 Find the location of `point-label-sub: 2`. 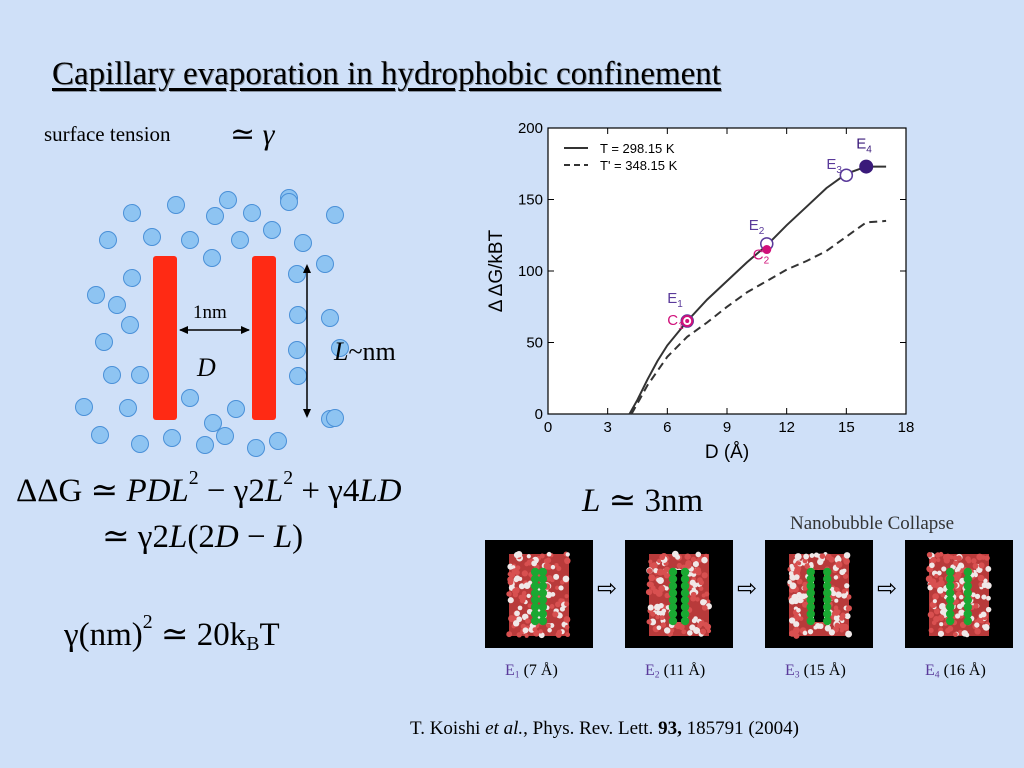

point-label-sub: 2 is located at coordinates (767, 261).